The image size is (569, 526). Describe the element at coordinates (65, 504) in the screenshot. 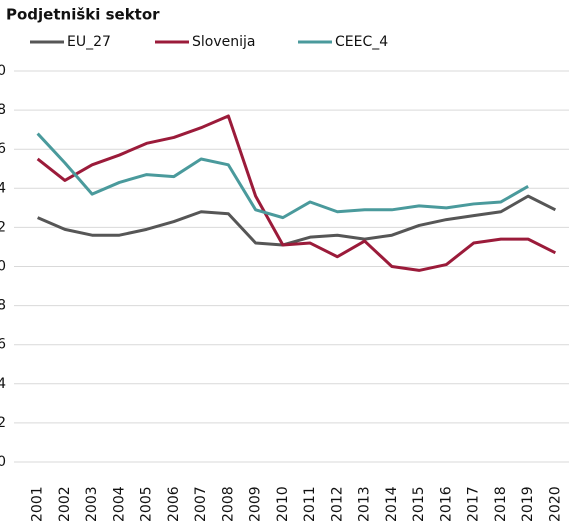

I see `x-tick-label: 2002` at that location.